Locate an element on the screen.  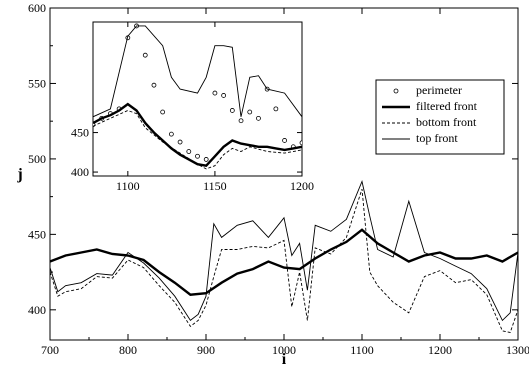
x-tick-label: 800 is located at coordinates (128, 350).